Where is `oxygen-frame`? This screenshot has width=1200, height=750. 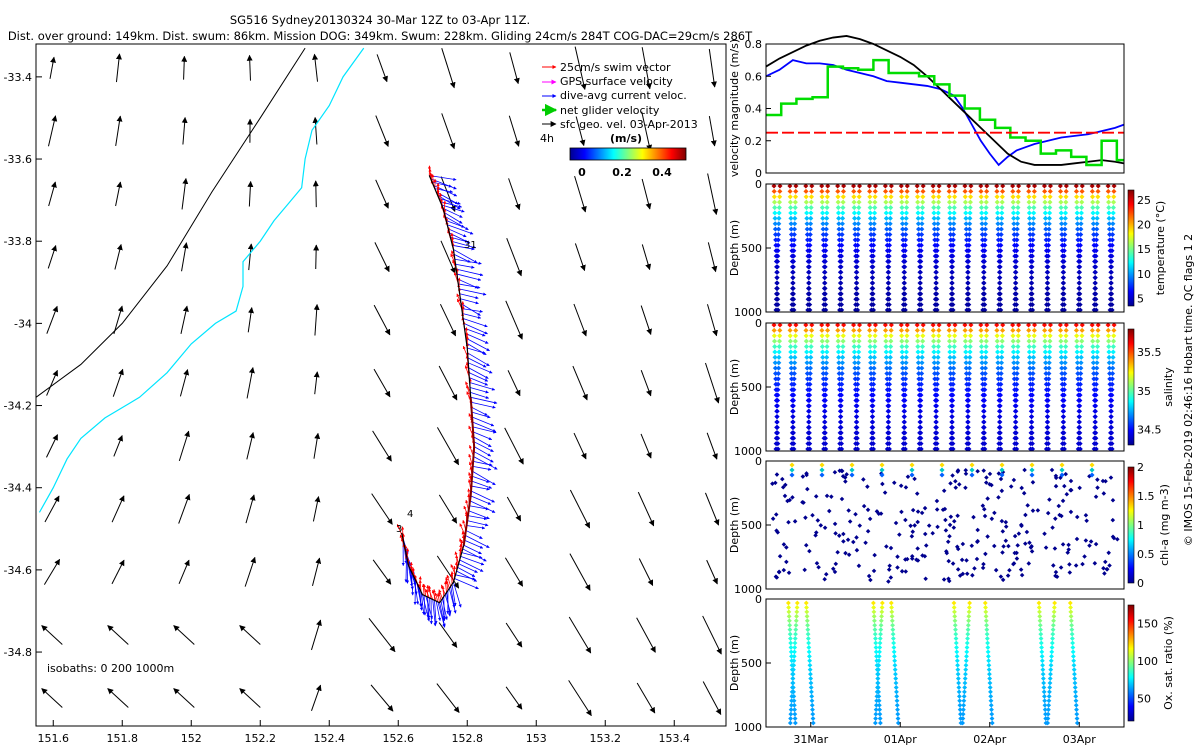
oxygen-frame is located at coordinates (945, 663).